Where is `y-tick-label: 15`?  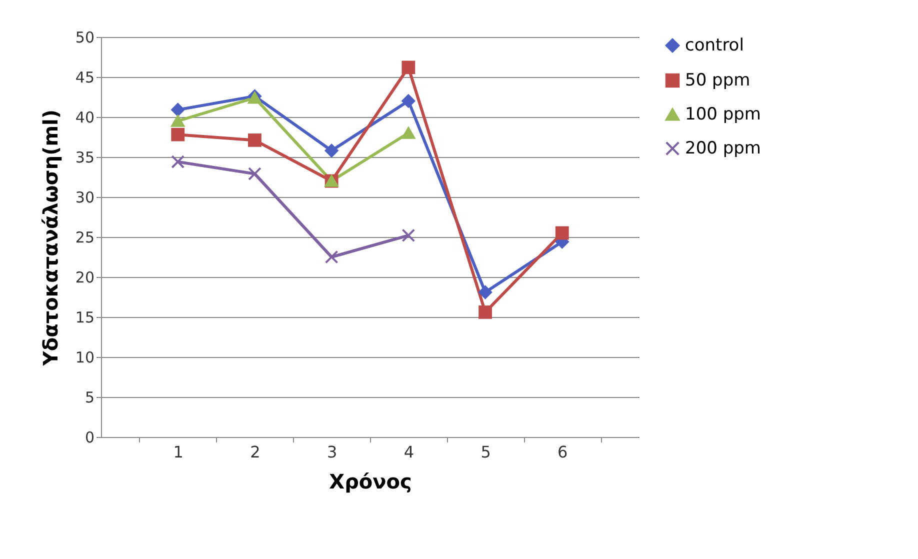 y-tick-label: 15 is located at coordinates (84, 317).